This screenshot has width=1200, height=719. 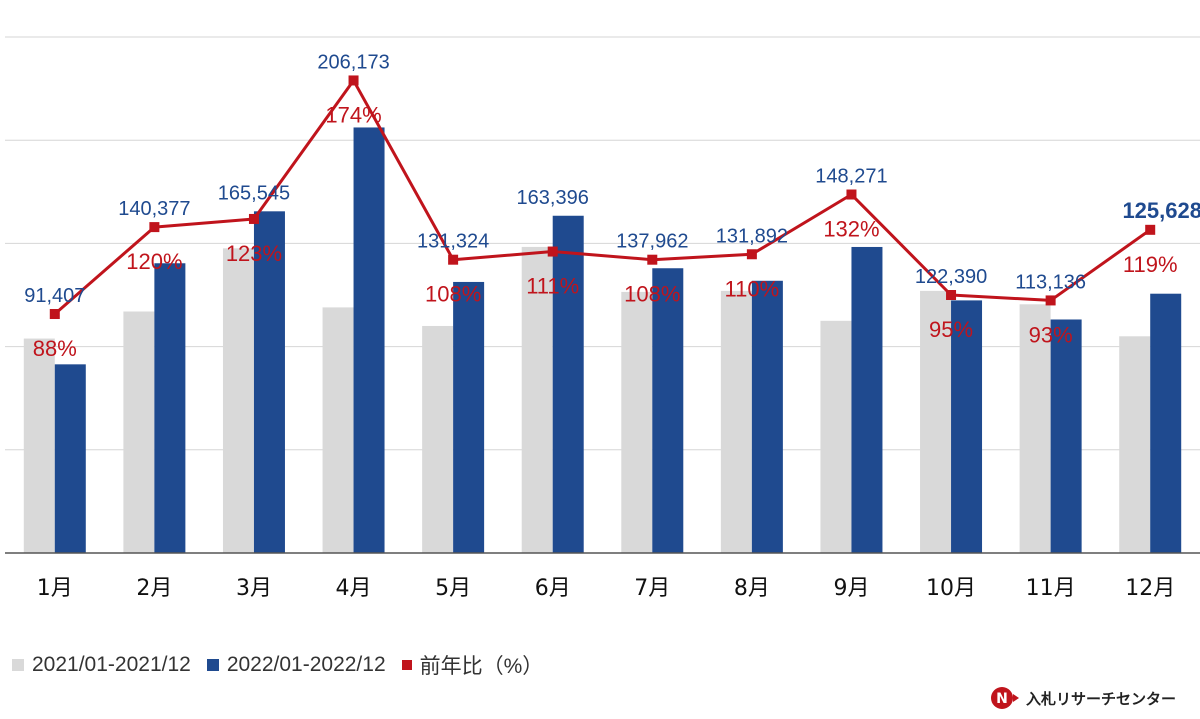 I want to click on x-tick-label: 7月, so click(x=652, y=588).